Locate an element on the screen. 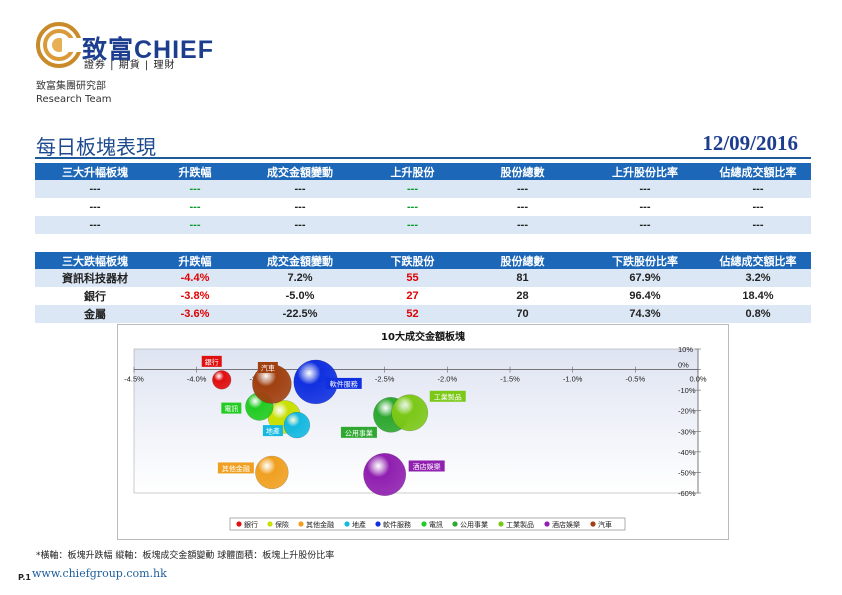 Image resolution: width=842 pixels, height=595 pixels. data-label: 工業製品 is located at coordinates (448, 396).